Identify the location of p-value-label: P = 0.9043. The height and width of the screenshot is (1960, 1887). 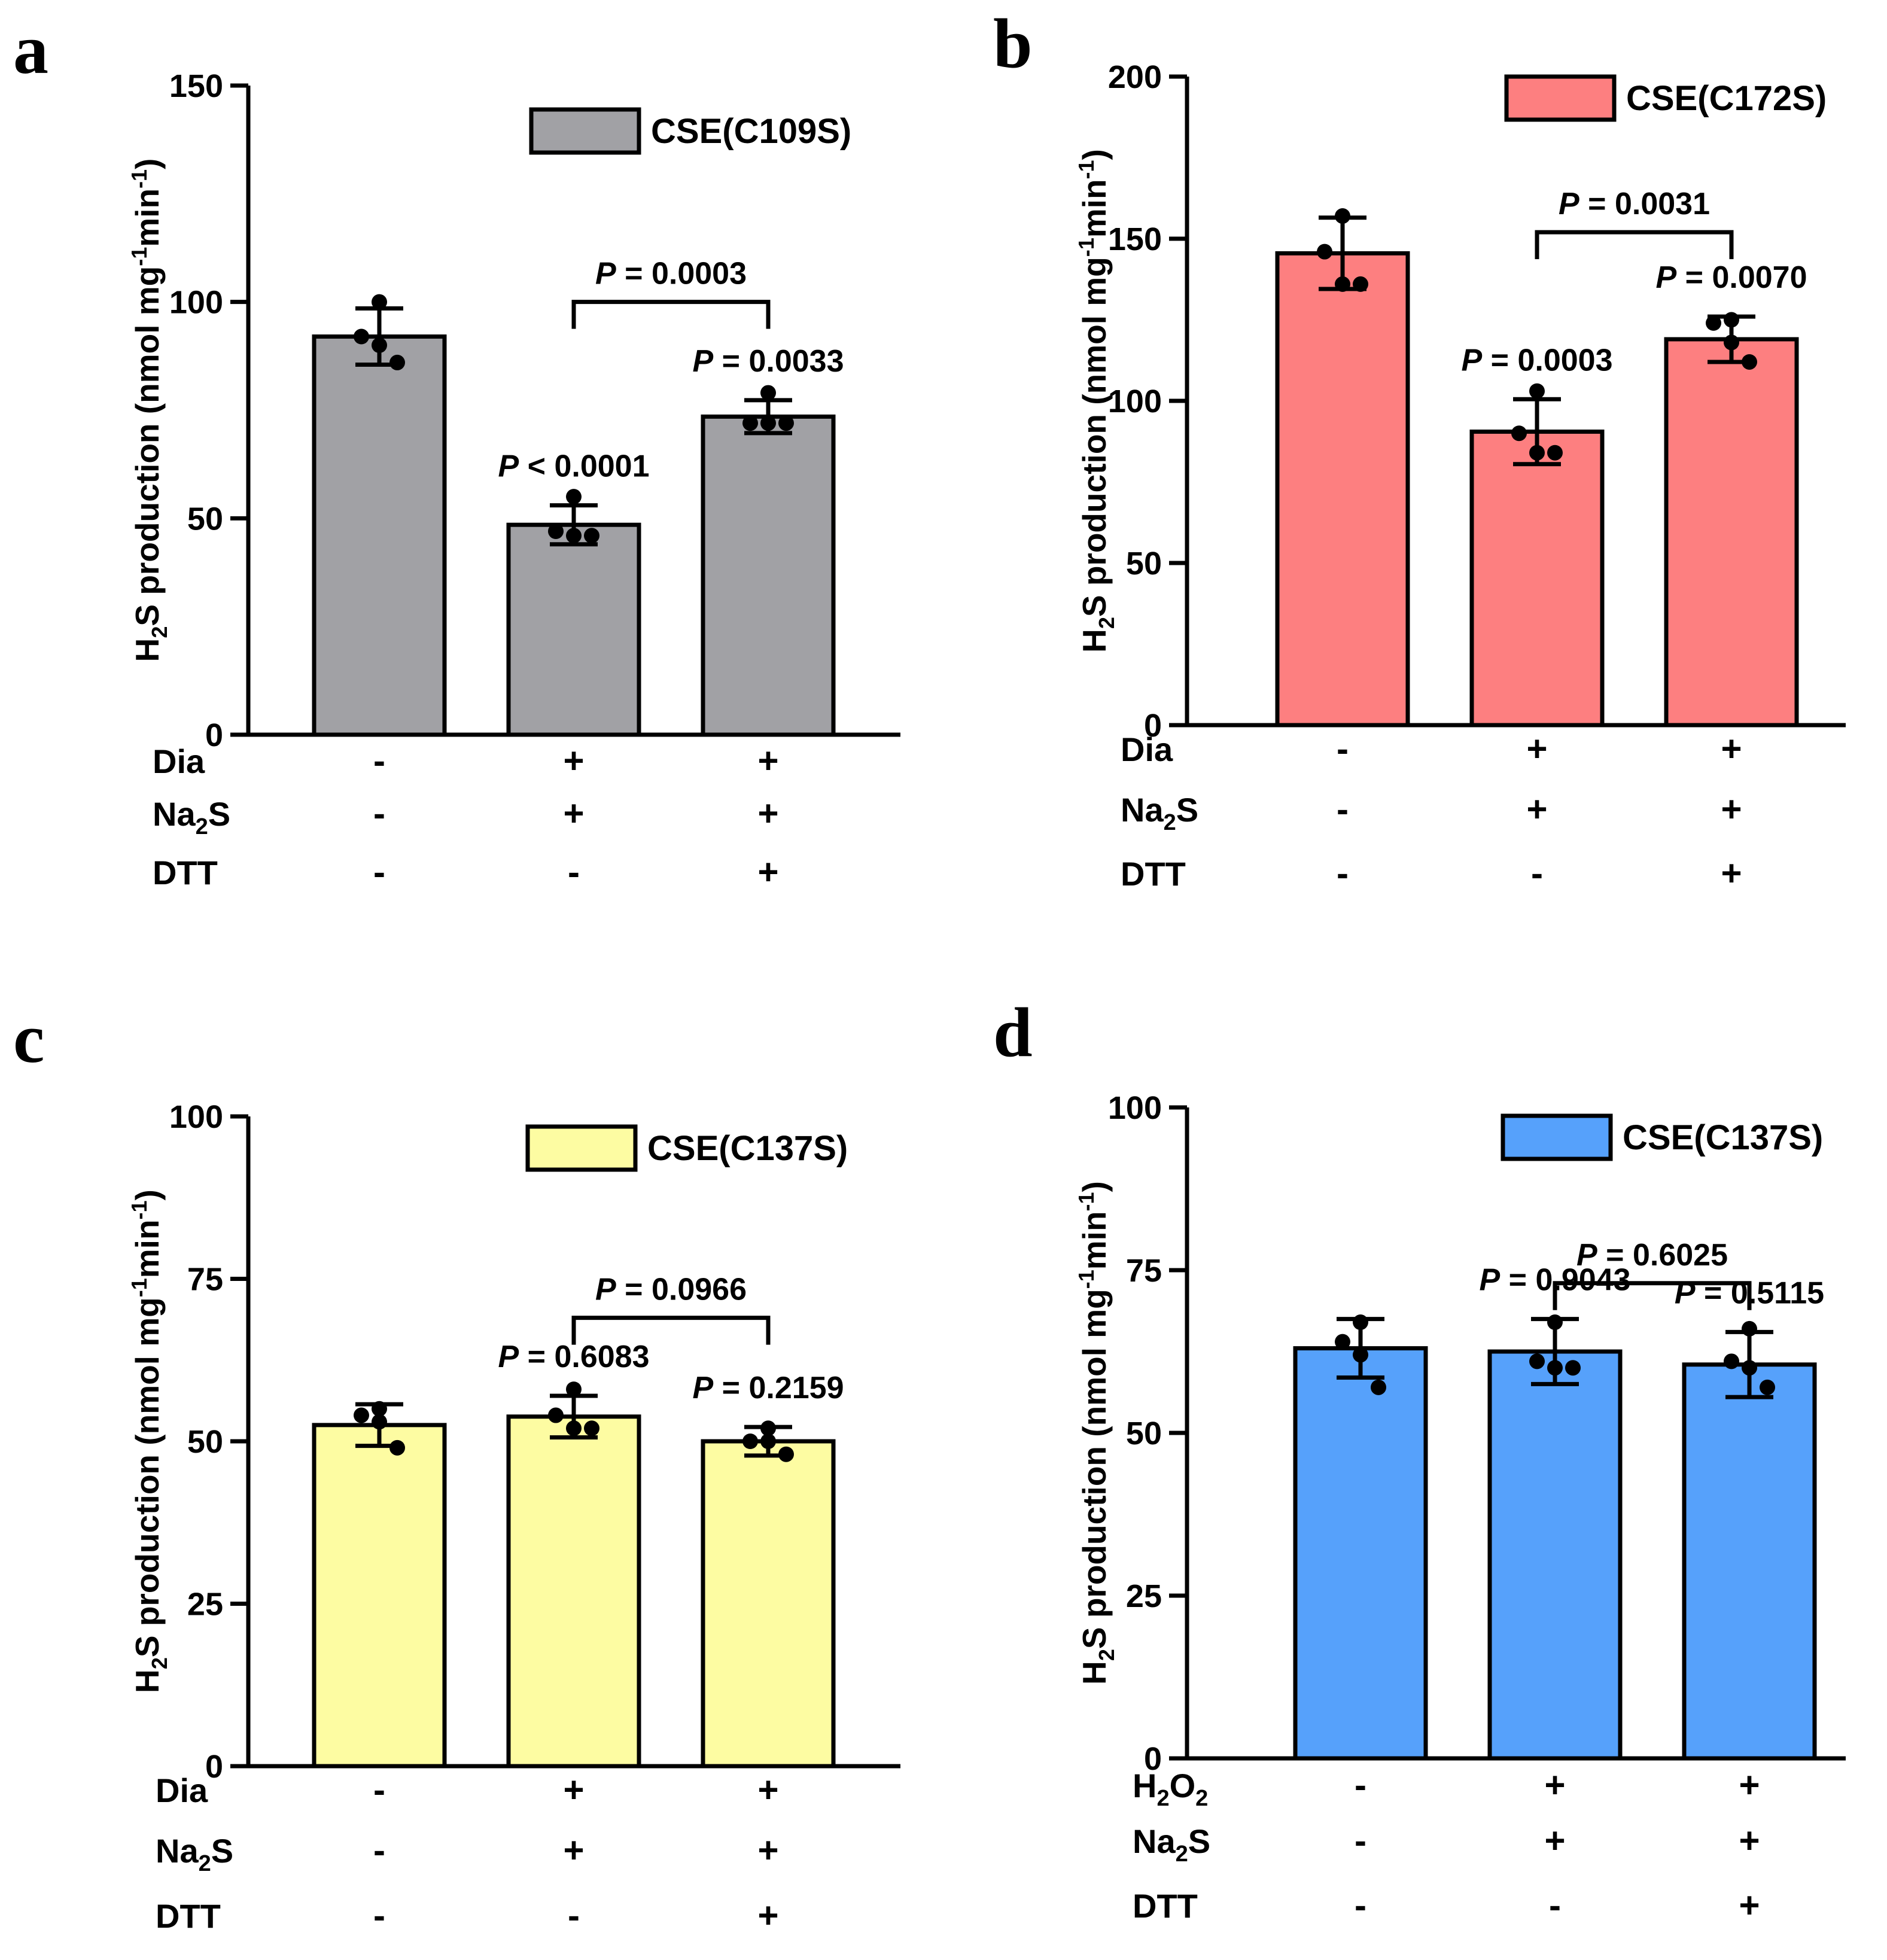
(1555, 1280).